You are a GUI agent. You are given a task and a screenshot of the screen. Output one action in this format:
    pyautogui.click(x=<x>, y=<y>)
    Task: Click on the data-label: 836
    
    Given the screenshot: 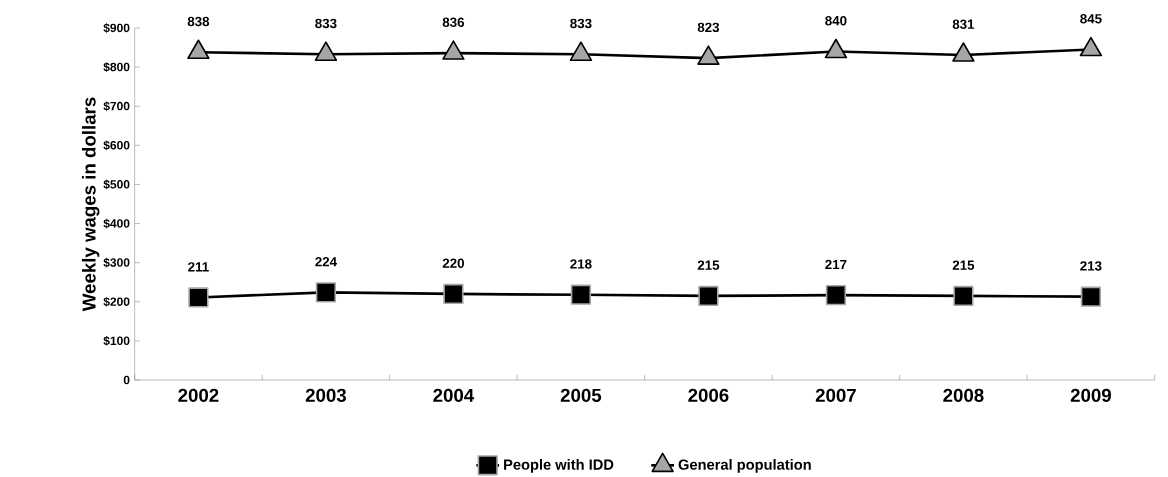 What is the action you would take?
    pyautogui.click(x=453, y=22)
    